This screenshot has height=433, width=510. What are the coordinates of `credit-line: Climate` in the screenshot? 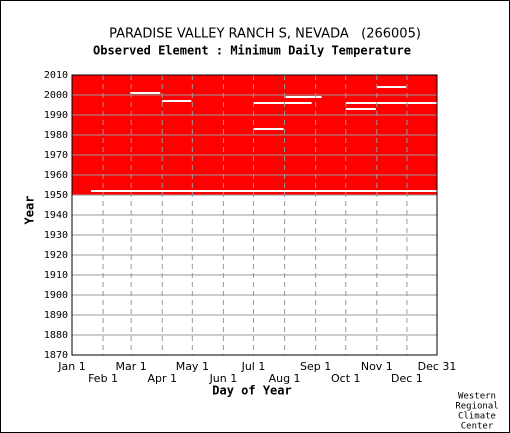 It's located at (477, 417).